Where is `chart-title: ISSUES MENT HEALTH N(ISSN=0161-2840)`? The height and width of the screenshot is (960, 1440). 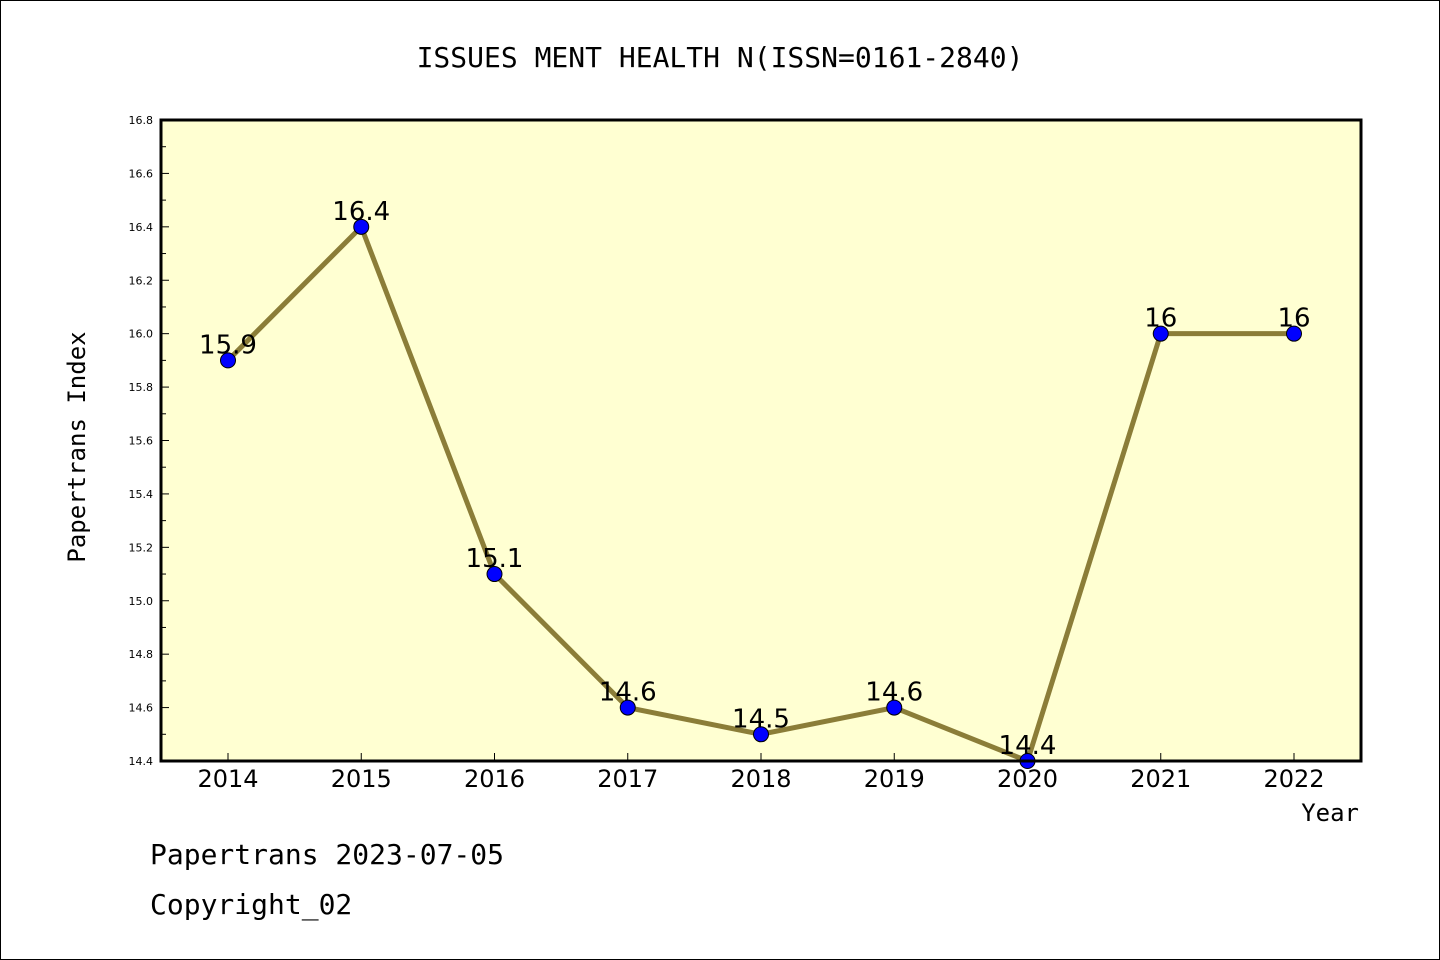
chart-title: ISSUES MENT HEALTH N(ISSN=0161-2840) is located at coordinates (720, 57).